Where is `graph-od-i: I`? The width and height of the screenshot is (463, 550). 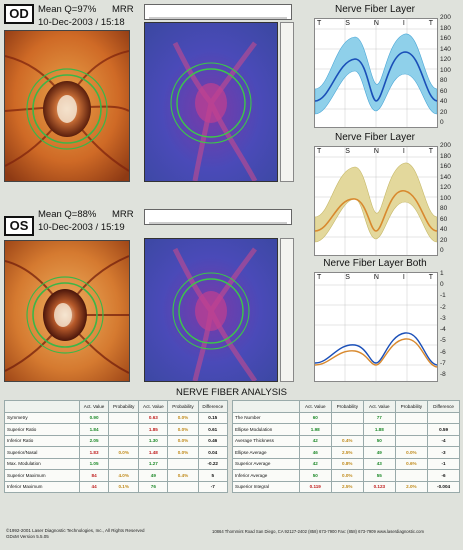
graph-od-i: I is located at coordinates (403, 23).